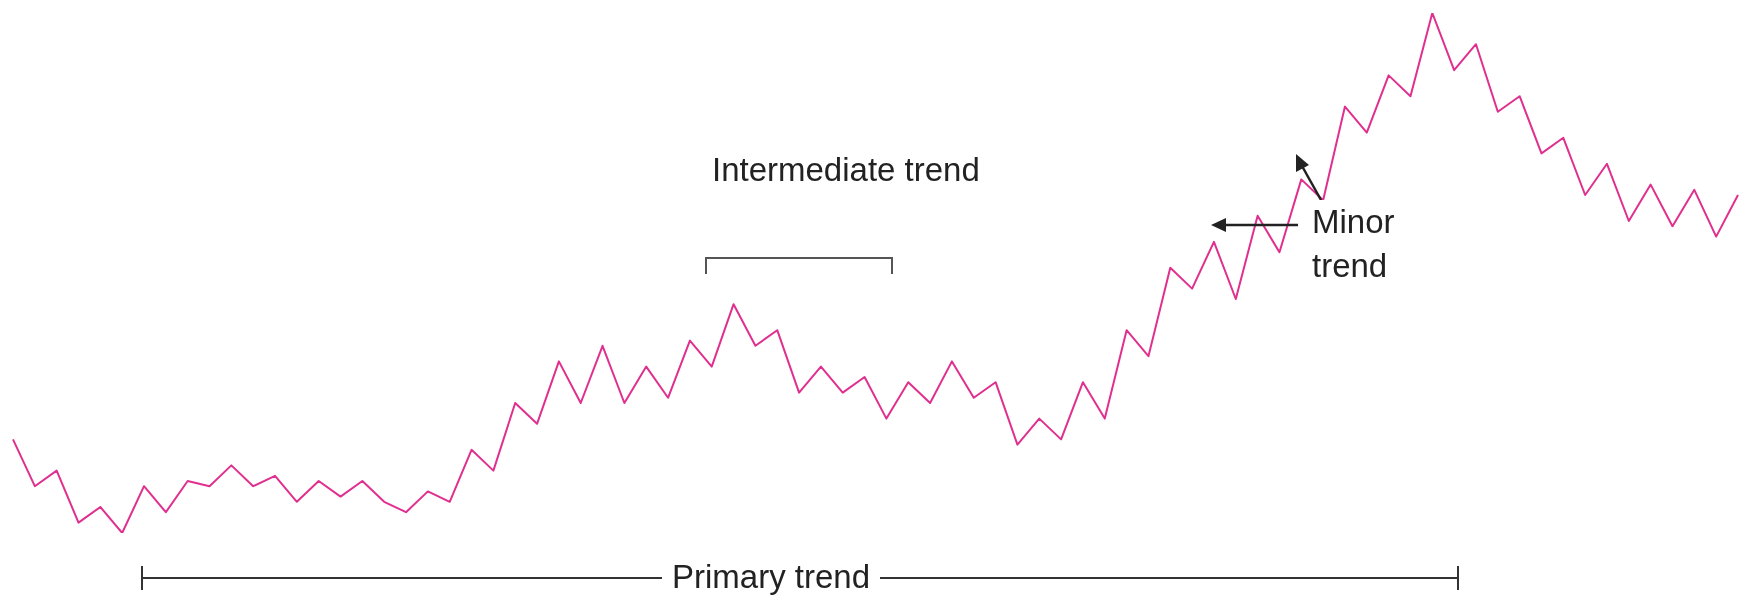 The height and width of the screenshot is (597, 1740). I want to click on text: Primary trend, so click(771, 576).